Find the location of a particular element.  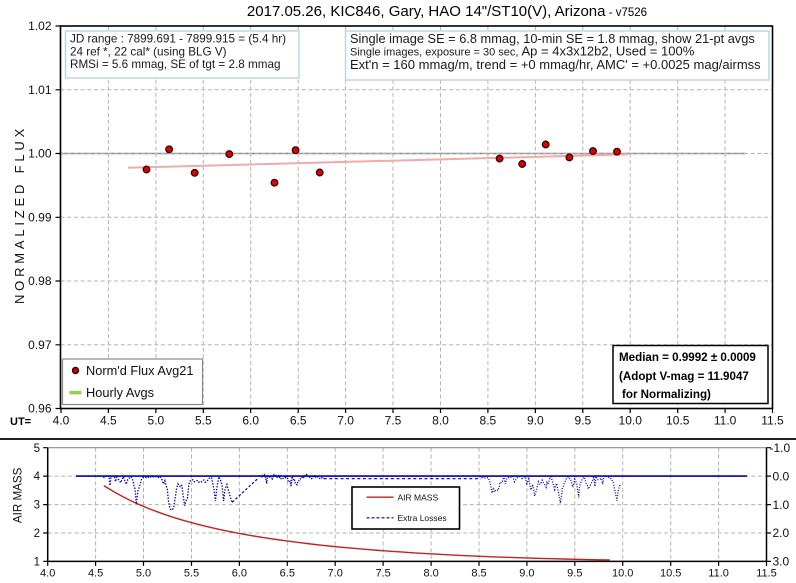

svg-text: 0.98 is located at coordinates (40, 281).